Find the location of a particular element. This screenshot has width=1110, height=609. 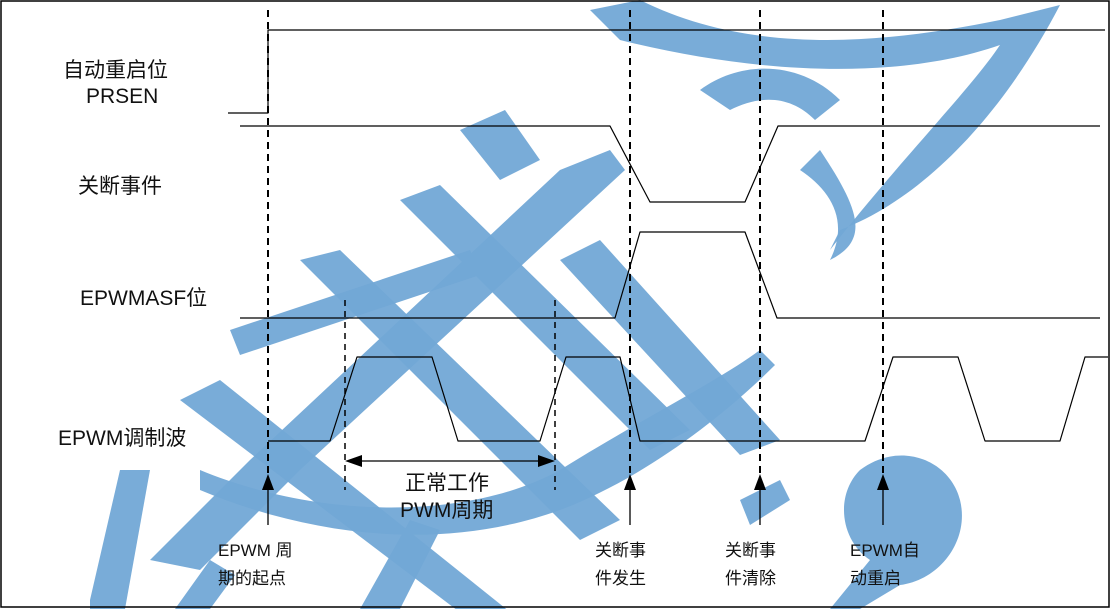

marker-label-period-start-1: EPWM 周 is located at coordinates (255, 550).